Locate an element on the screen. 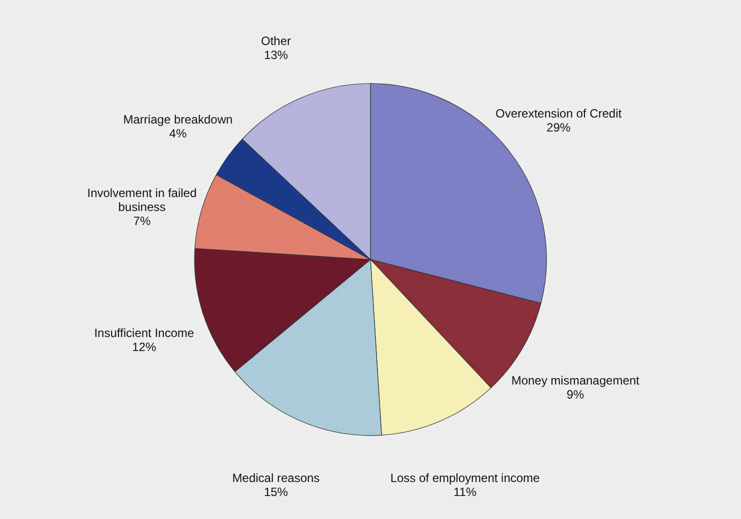 This screenshot has width=741, height=519. data-label: 12% is located at coordinates (144, 347).